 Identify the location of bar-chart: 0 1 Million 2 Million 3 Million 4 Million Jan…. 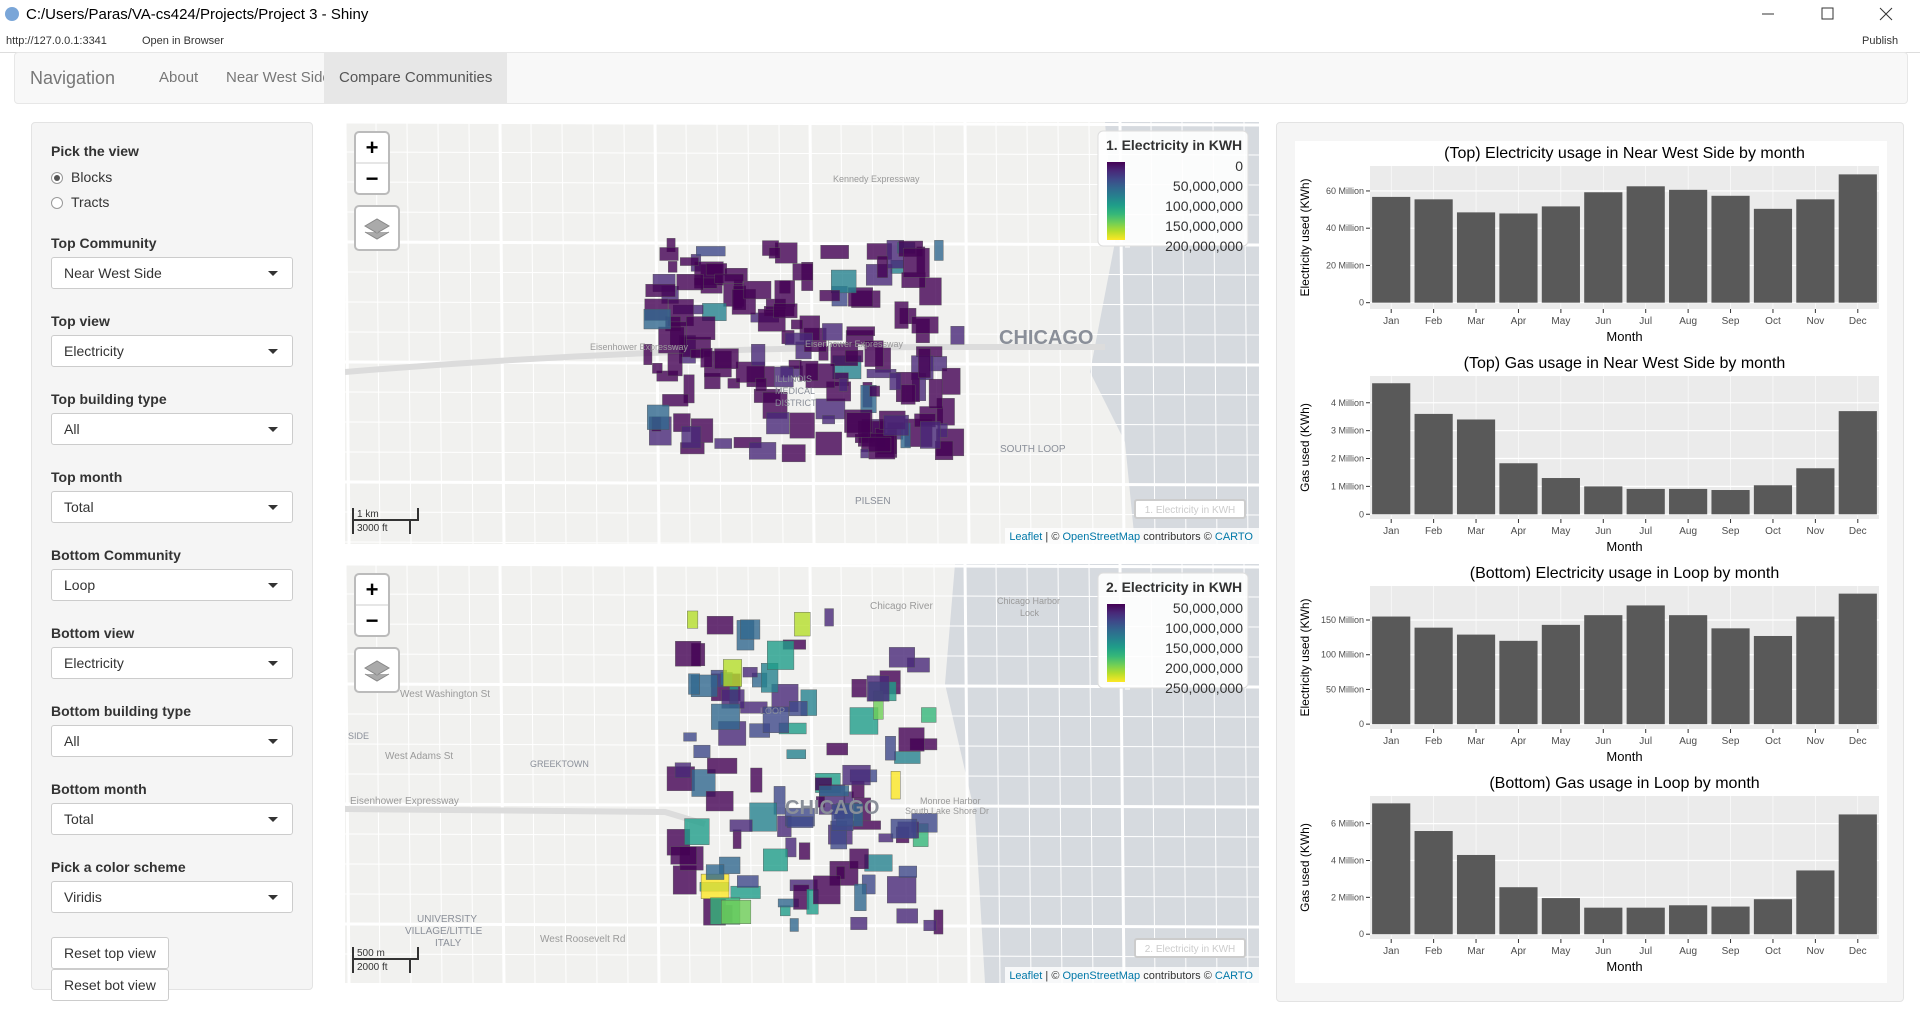
(1588, 454).